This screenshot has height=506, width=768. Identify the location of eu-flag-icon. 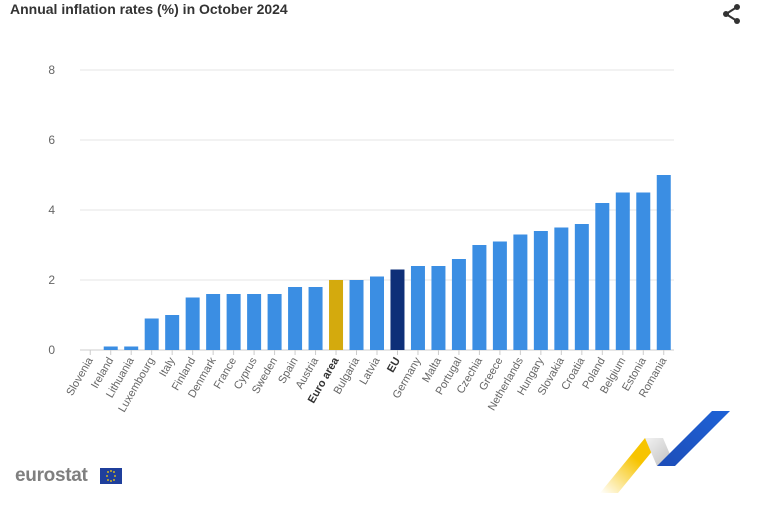
(111, 476).